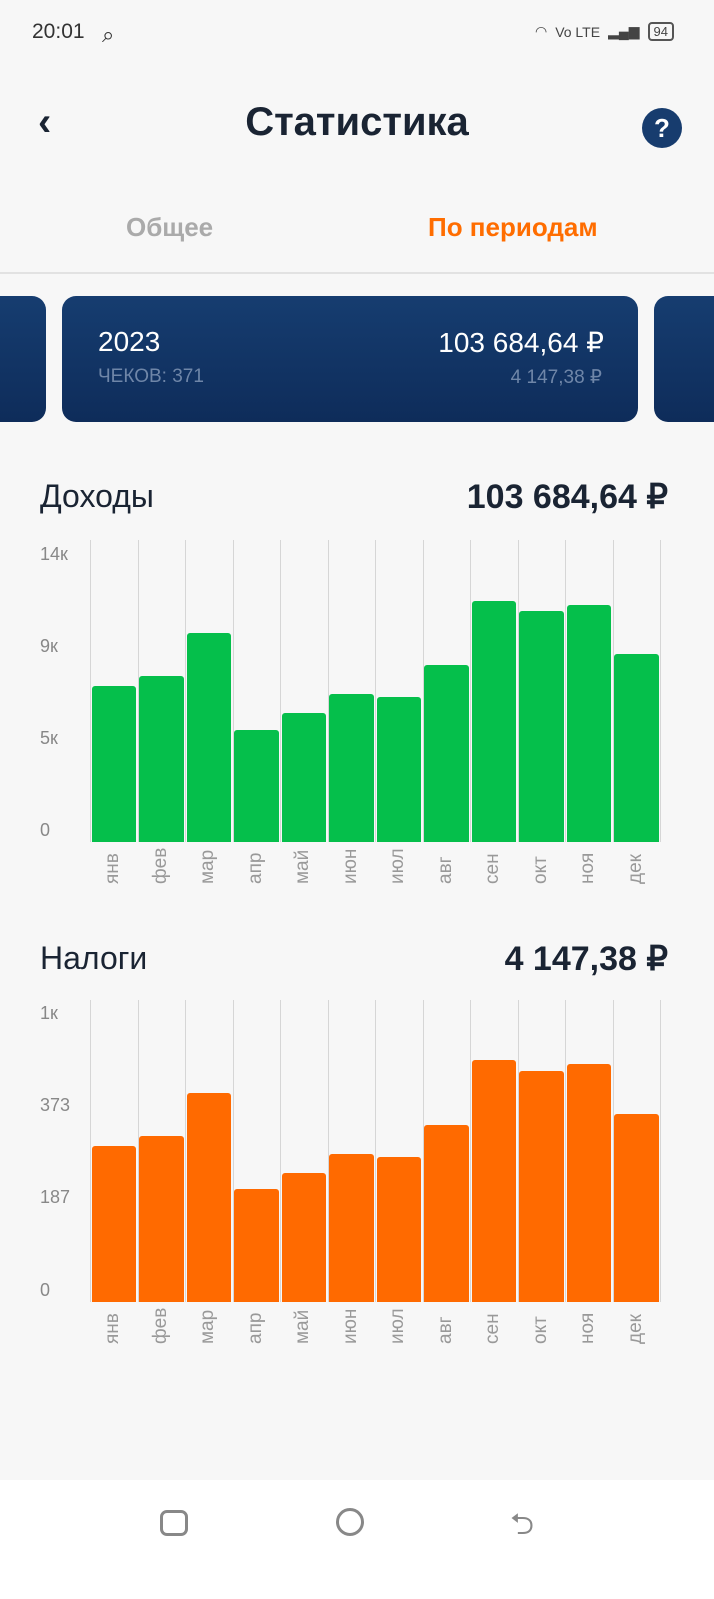  I want to click on tax-total: 4 147,38 ₽, so click(586, 959).